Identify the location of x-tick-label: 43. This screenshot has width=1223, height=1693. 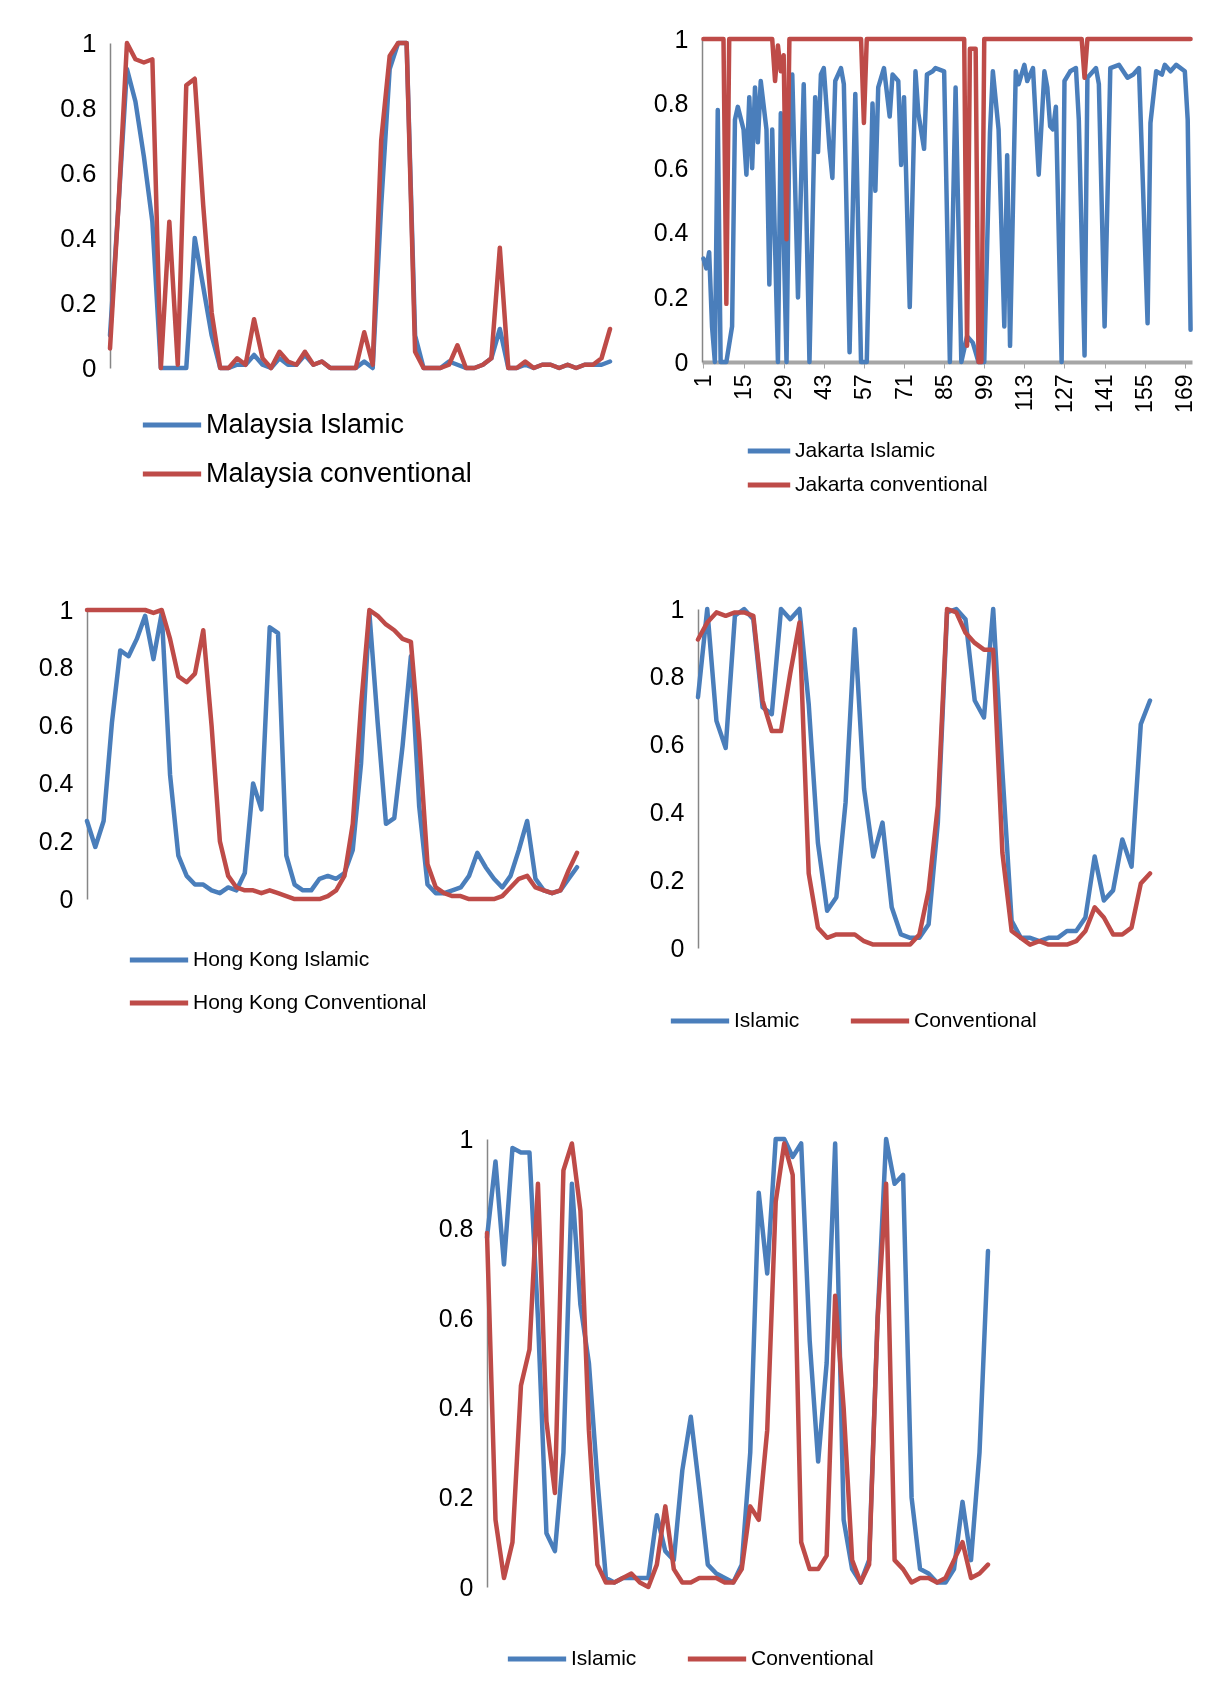
(823, 387).